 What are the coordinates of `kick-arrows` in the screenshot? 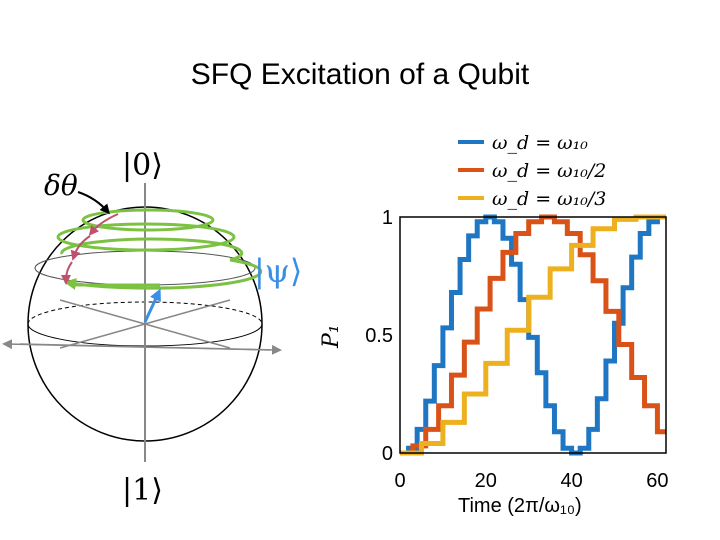 It's located at (90, 249).